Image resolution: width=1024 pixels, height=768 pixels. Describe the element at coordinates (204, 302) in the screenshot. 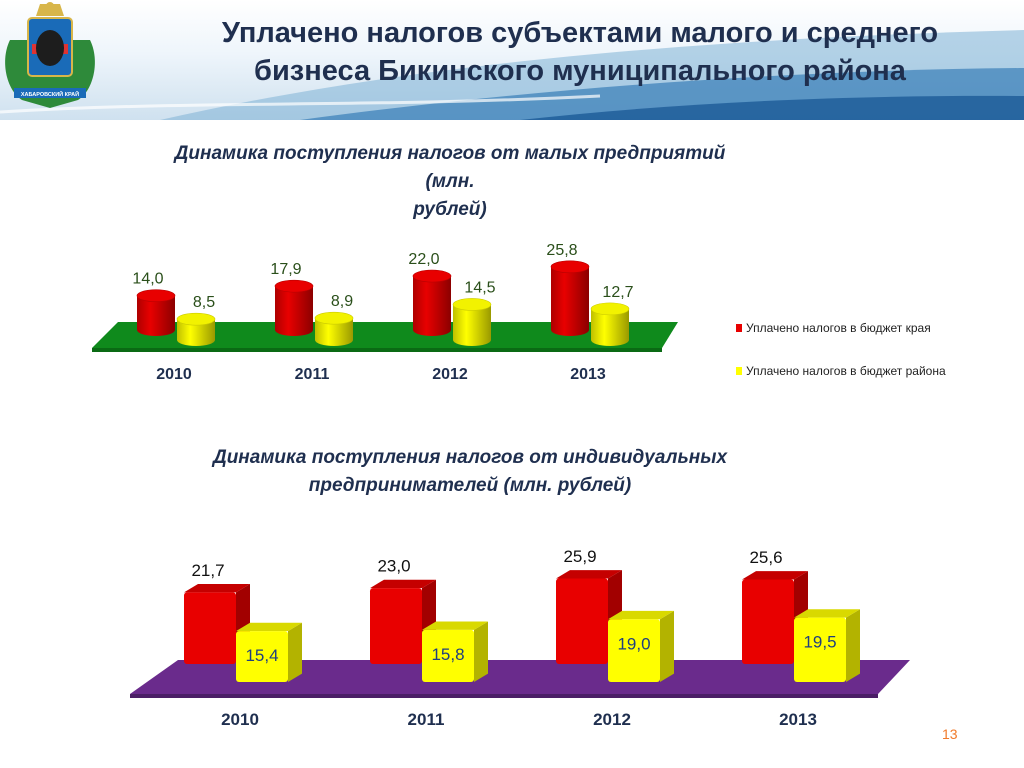

I see `chart1-data-label-2010-district: 8,5` at that location.